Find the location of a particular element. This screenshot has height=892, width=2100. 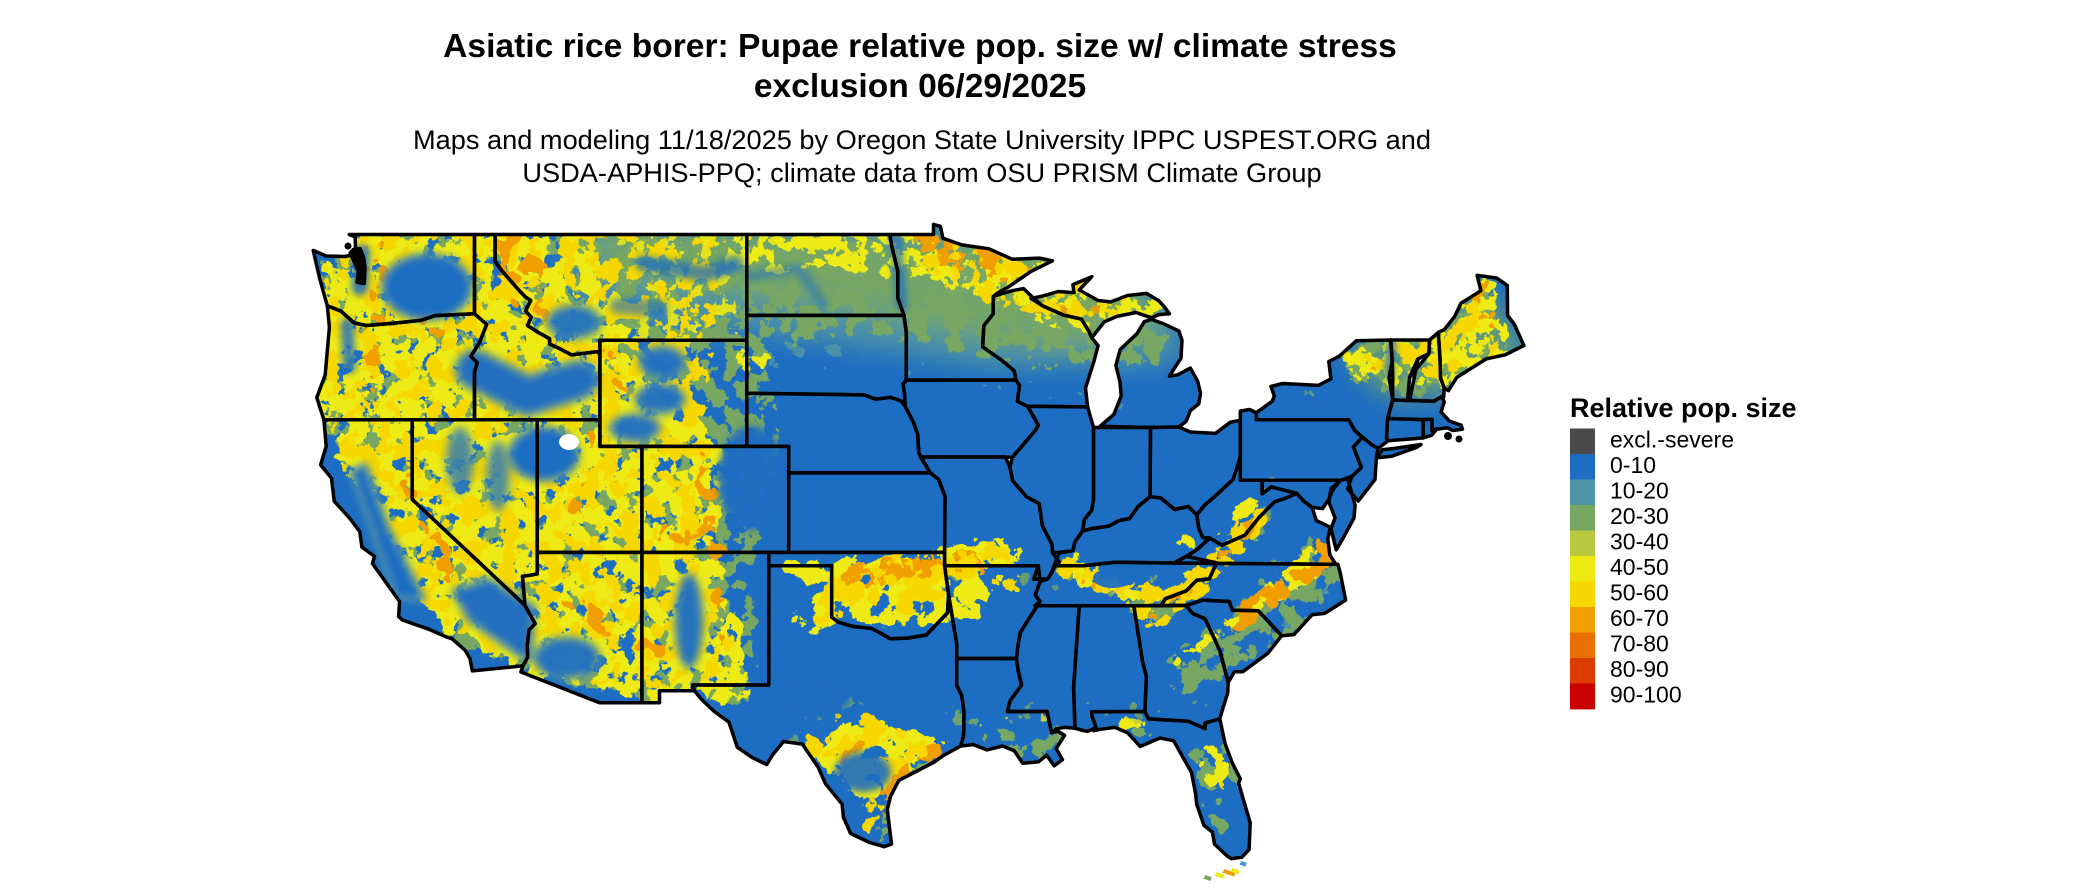

svg-text: 0-10 is located at coordinates (1633, 465).